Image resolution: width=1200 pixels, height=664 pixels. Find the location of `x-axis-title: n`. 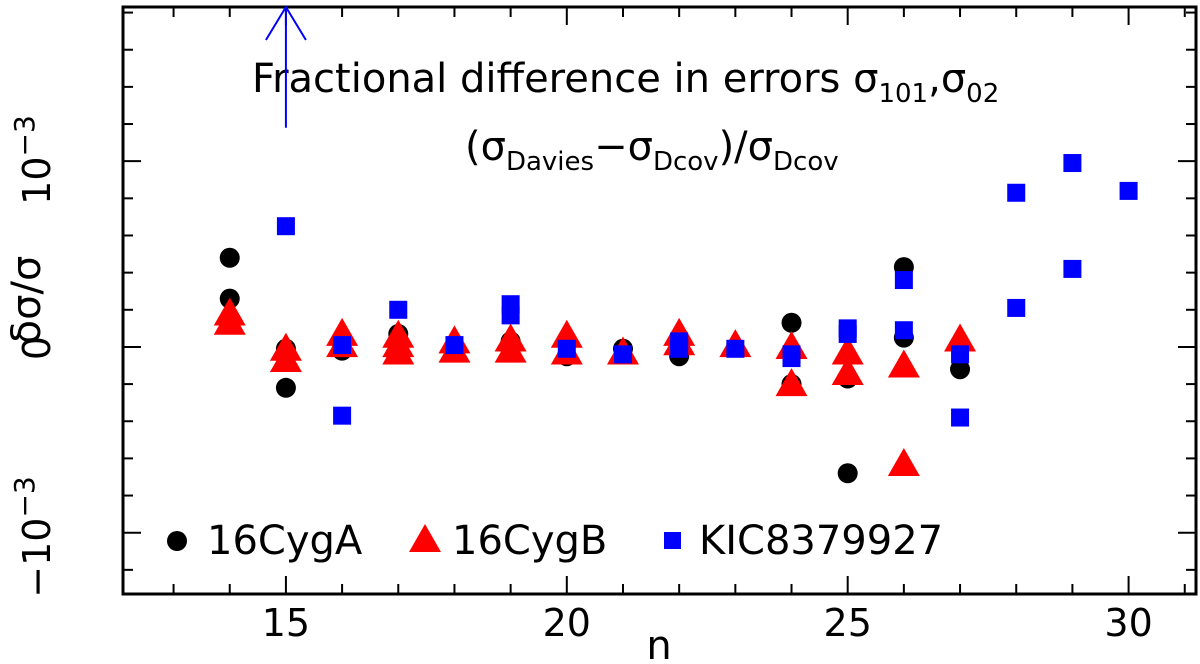

x-axis-title: n is located at coordinates (658, 643).